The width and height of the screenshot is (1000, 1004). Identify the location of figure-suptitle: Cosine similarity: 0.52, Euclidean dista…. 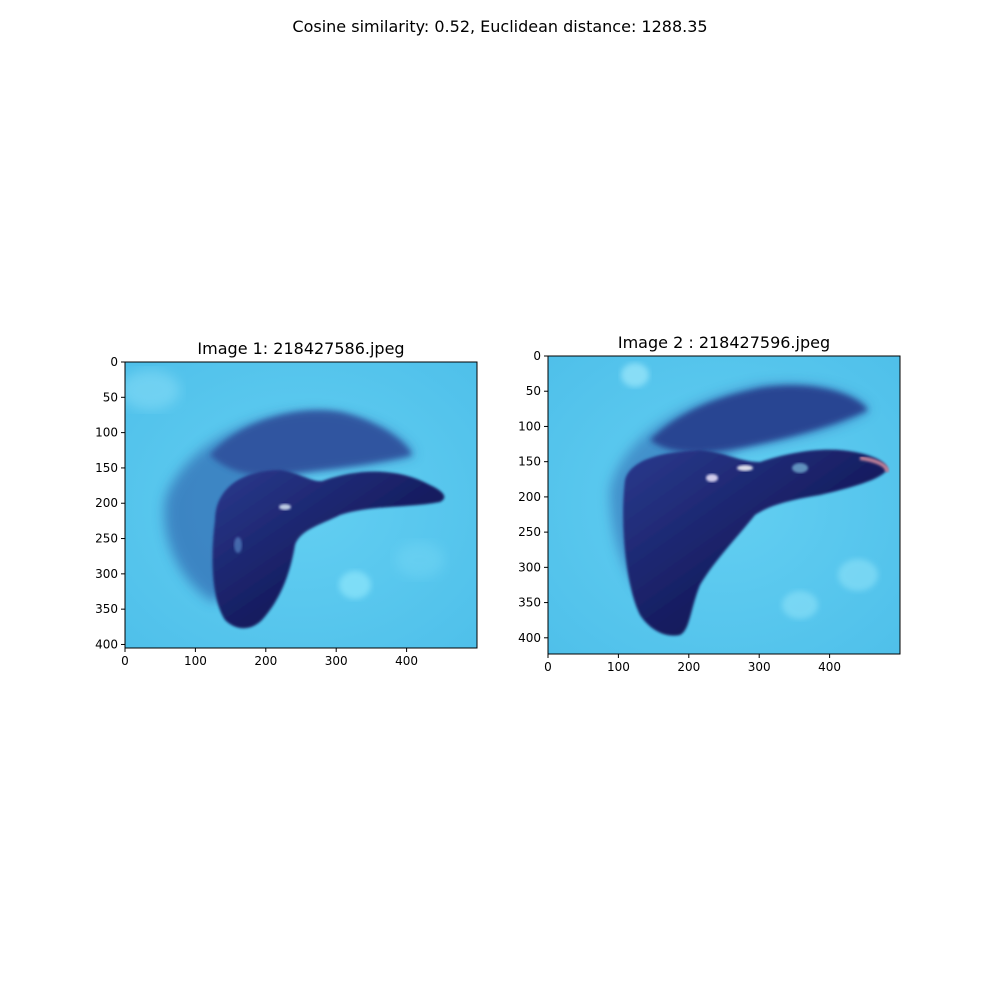
(500, 26).